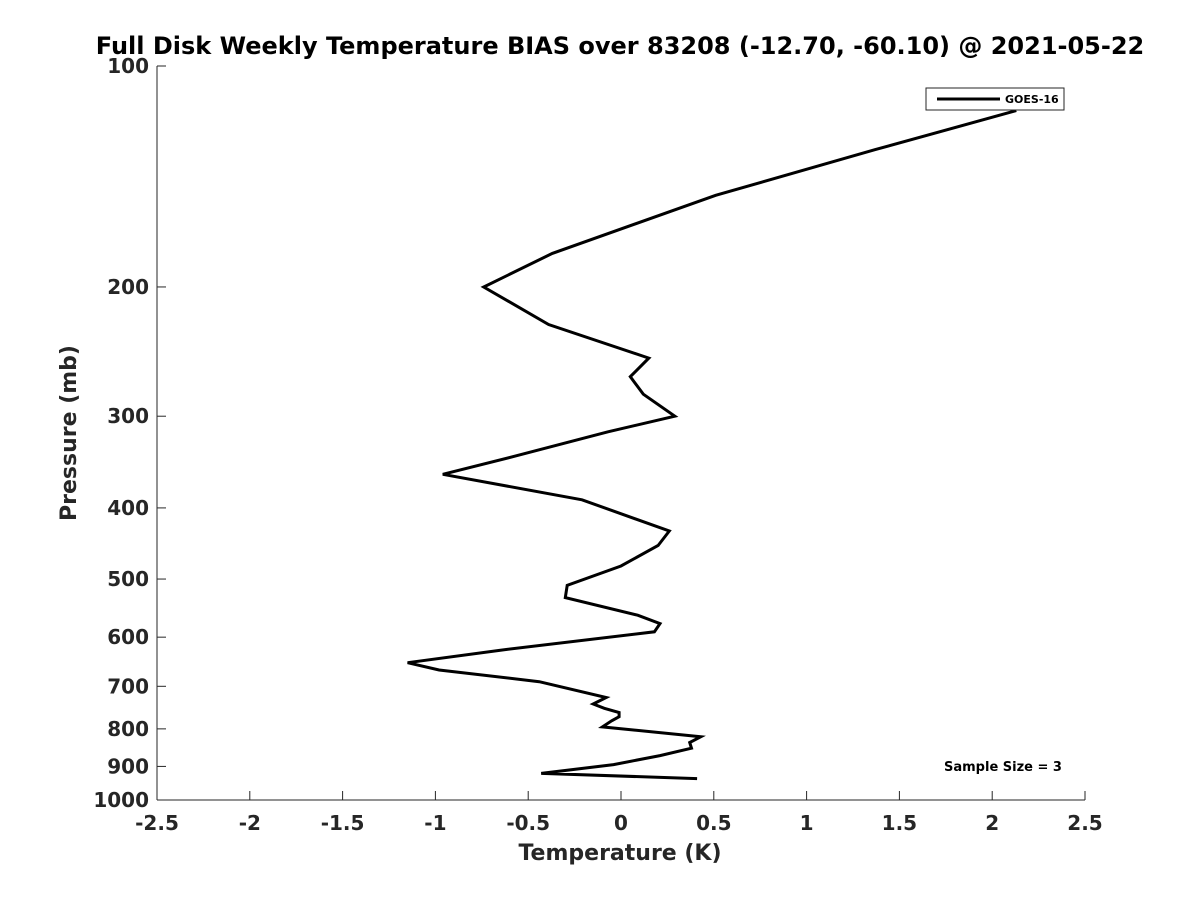 This screenshot has width=1200, height=900. I want to click on x-tick-label: 0, so click(621, 823).